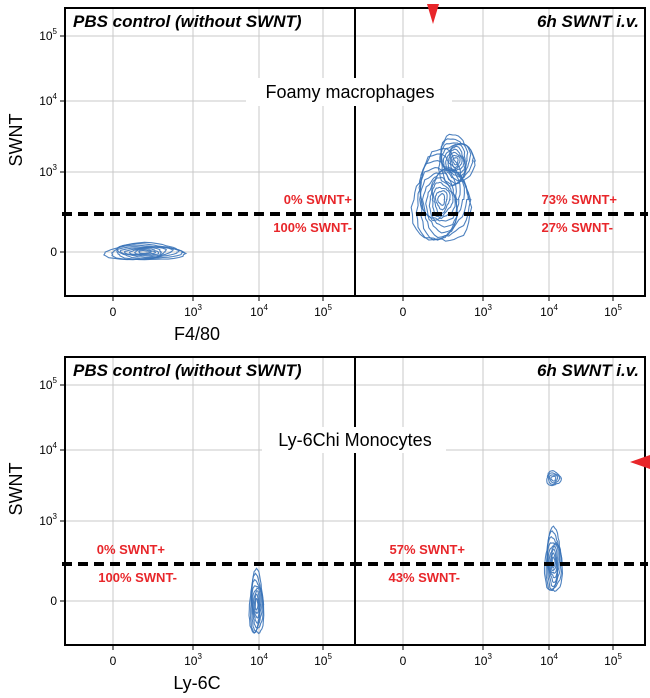  I want to click on section-label-top: Foamy macrophages, so click(349, 92).